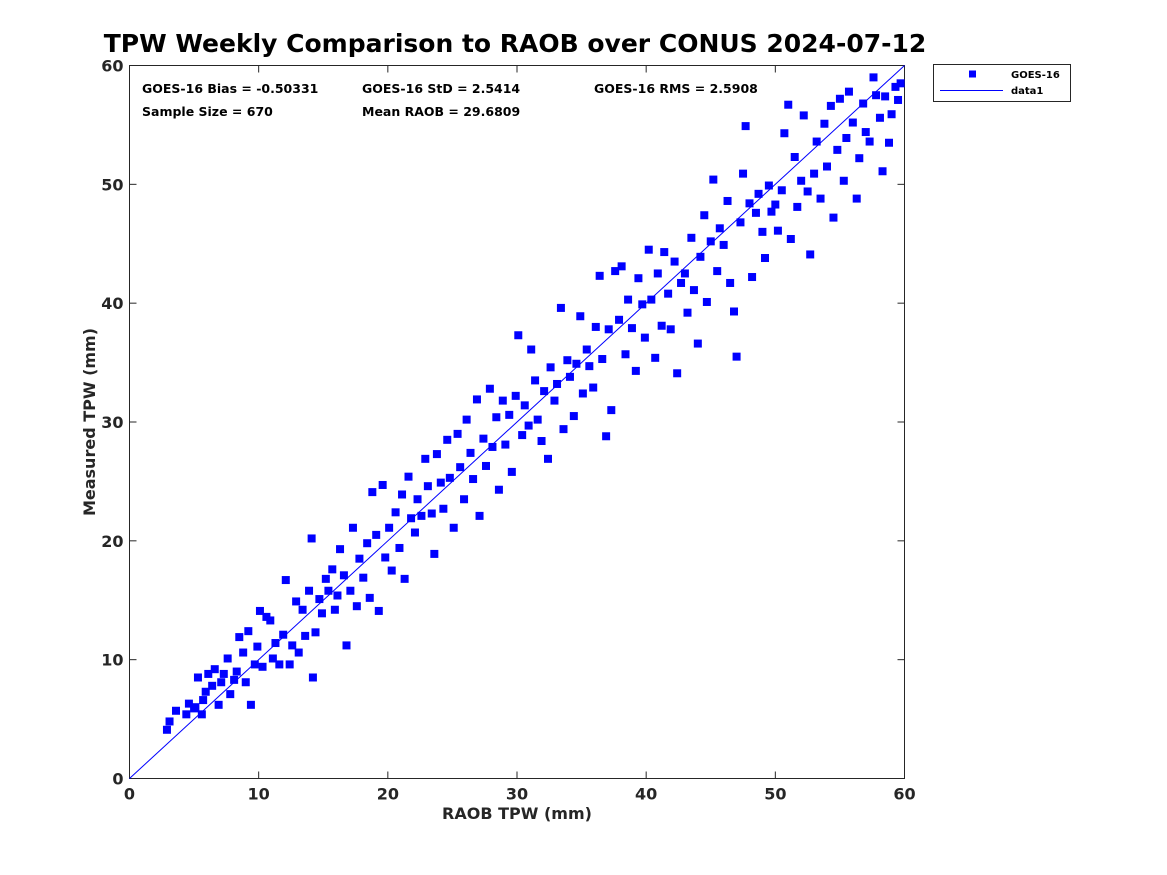  I want to click on legend-label-goes16: GOES-16, so click(1035, 75).